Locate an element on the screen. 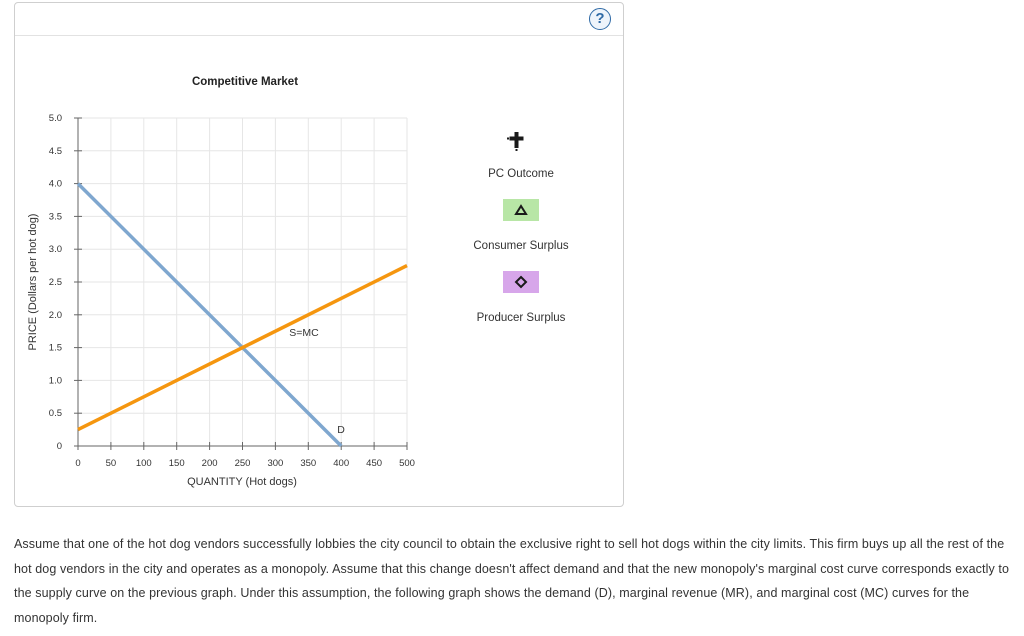 Image resolution: width=1024 pixels, height=636 pixels. y-tick-label: 2.0 is located at coordinates (55, 315).